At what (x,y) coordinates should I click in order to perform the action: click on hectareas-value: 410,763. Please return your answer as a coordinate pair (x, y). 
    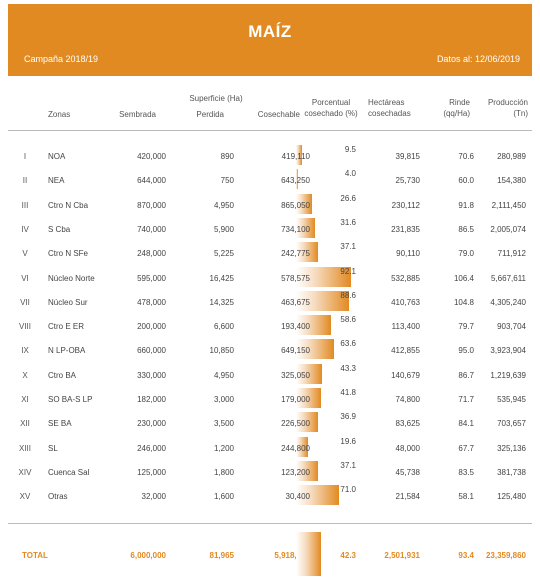
    Looking at the image, I should click on (405, 302).